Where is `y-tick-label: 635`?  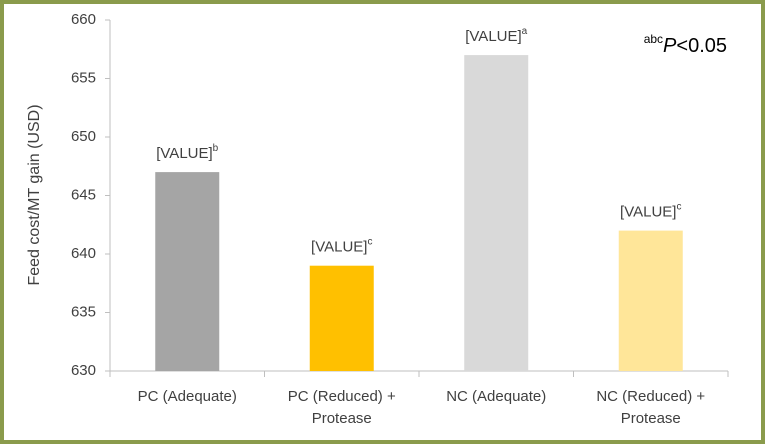
y-tick-label: 635 is located at coordinates (83, 311).